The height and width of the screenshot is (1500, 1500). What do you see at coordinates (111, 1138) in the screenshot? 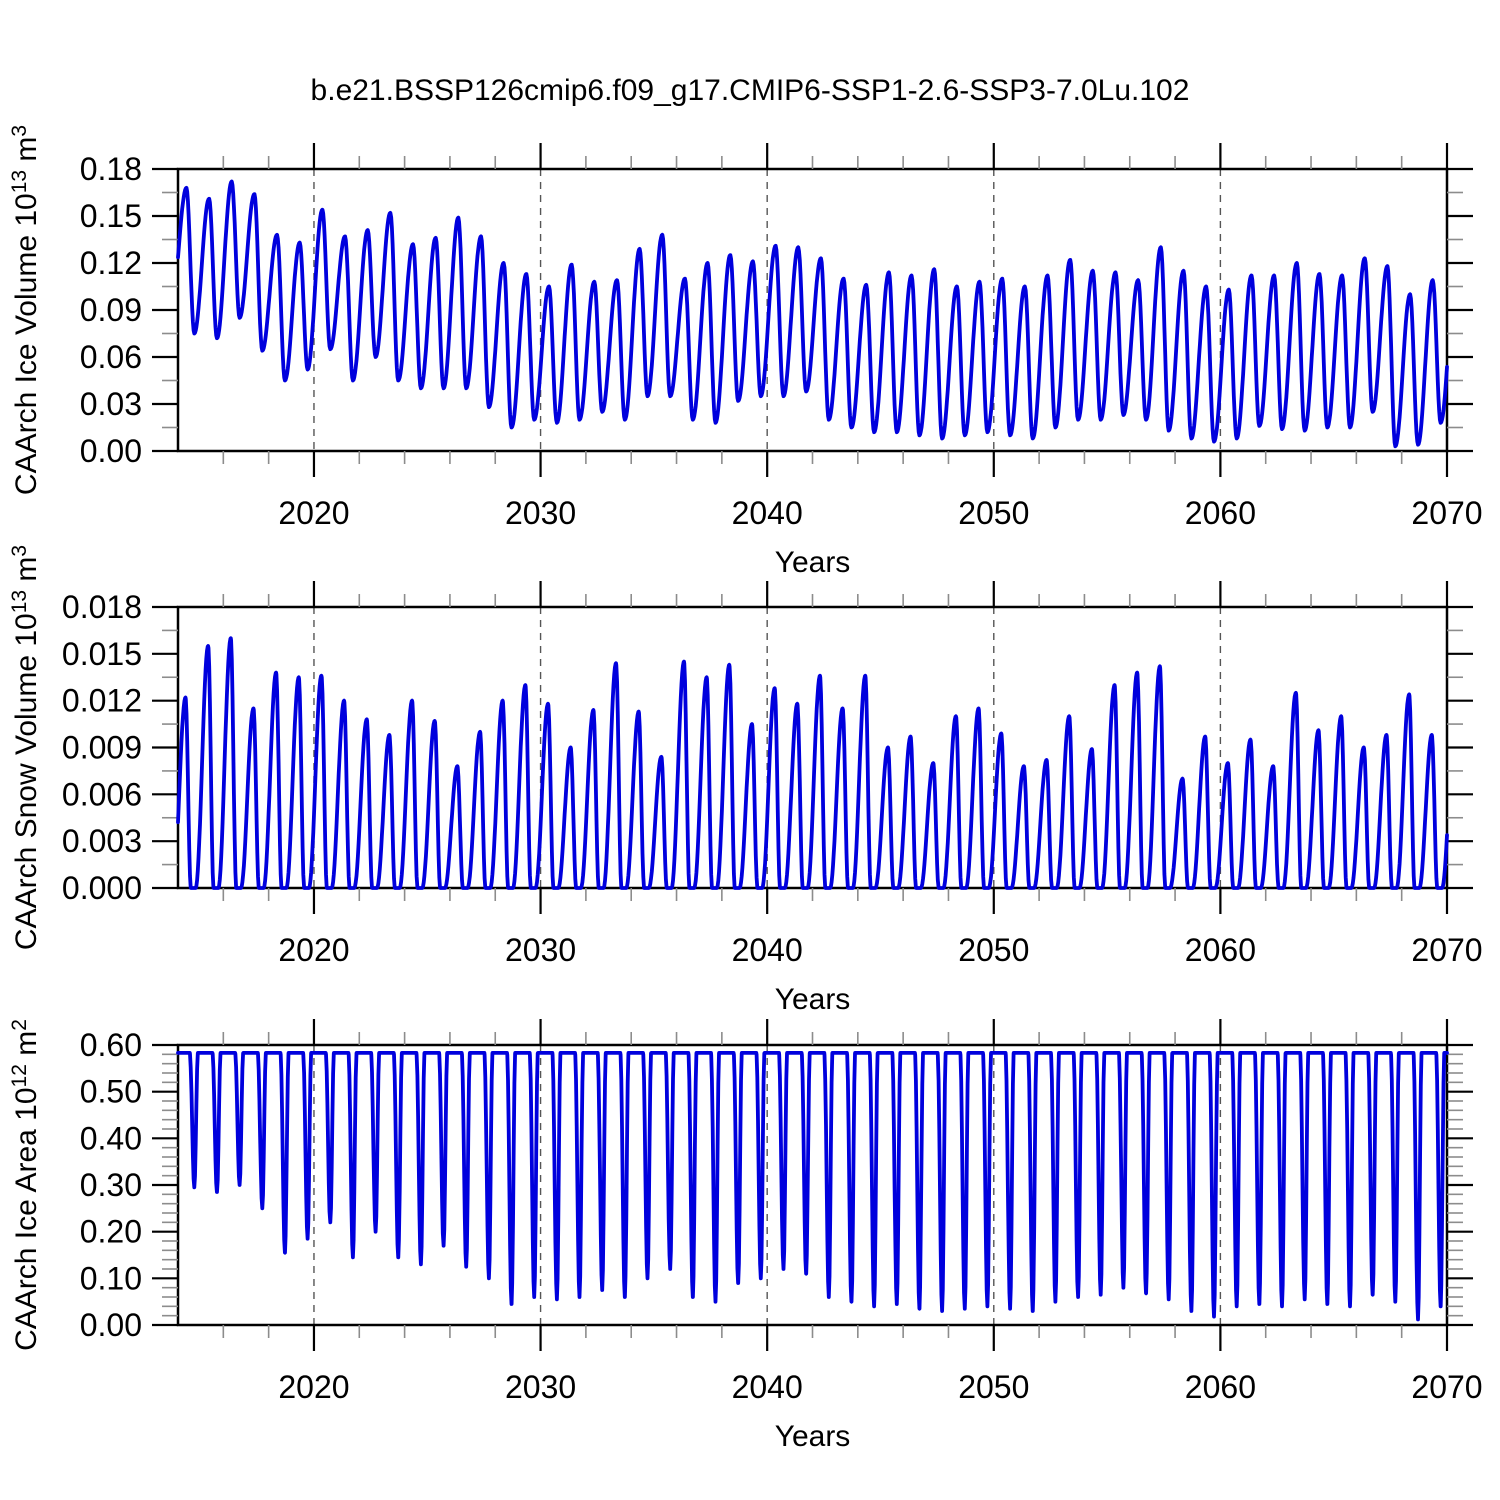
I see `y-tick-label: 0.40` at bounding box center [111, 1138].